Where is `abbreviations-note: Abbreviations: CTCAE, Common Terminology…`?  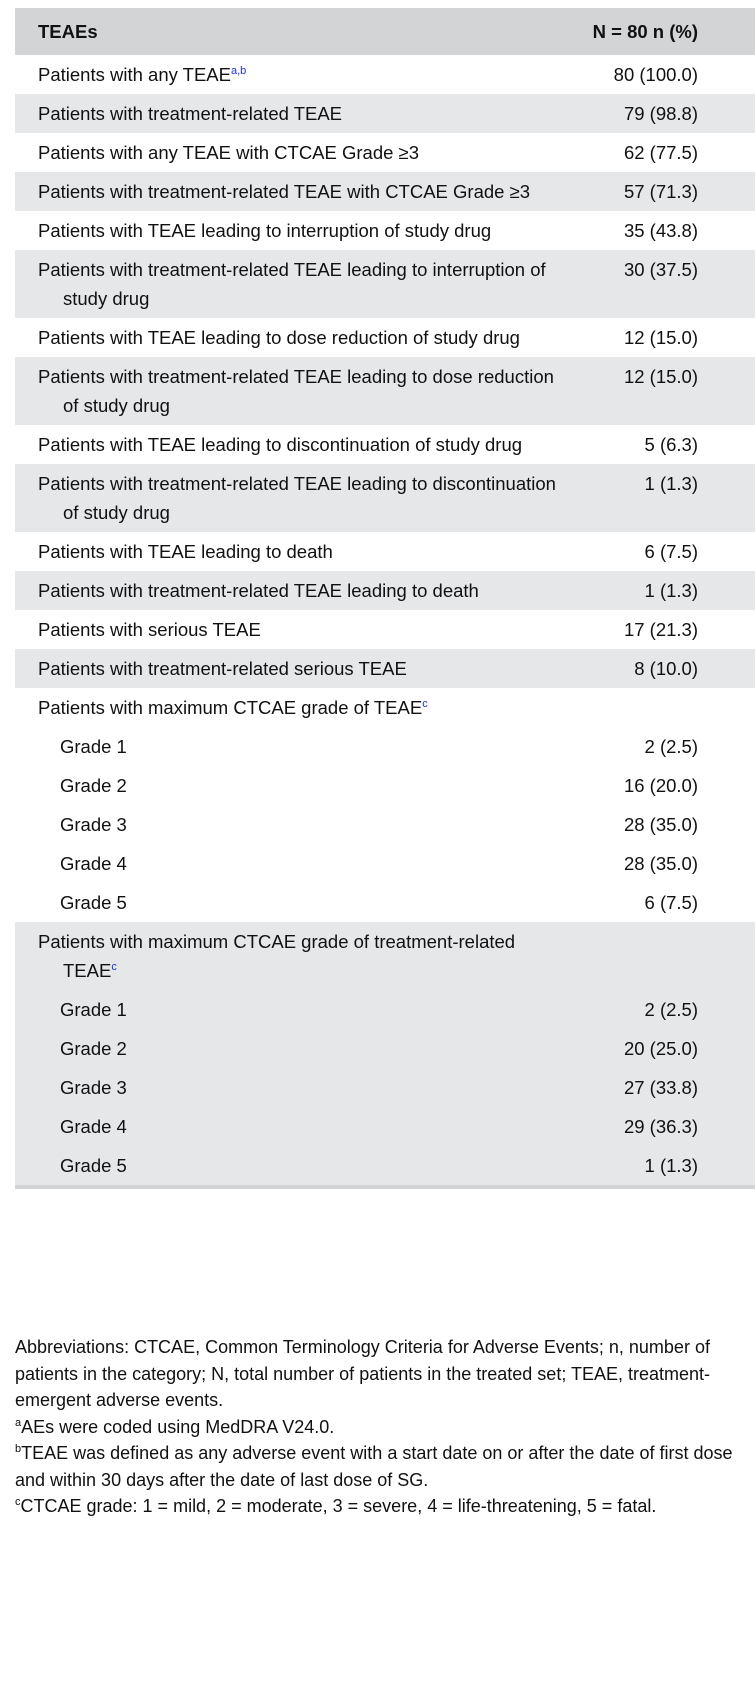 abbreviations-note: Abbreviations: CTCAE, Common Terminology… is located at coordinates (363, 1373).